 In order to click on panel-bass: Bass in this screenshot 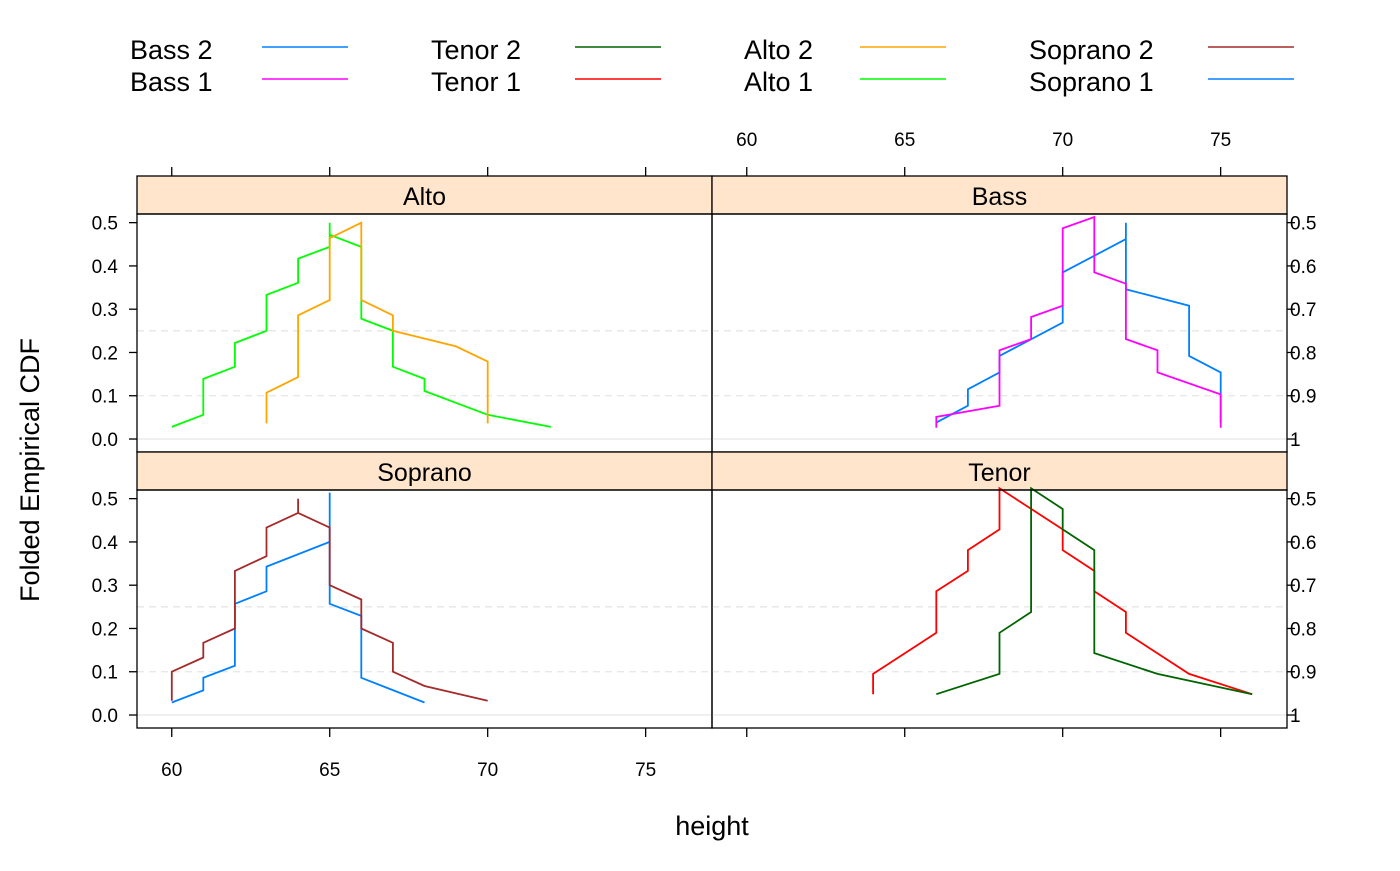, I will do `click(999, 314)`.